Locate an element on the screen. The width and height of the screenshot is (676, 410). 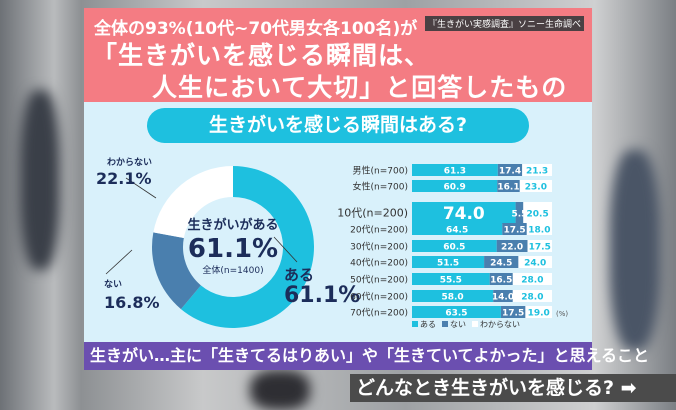
header-subtitle: 全体の93%(10代~70代男女各100名)が is located at coordinates (256, 29).